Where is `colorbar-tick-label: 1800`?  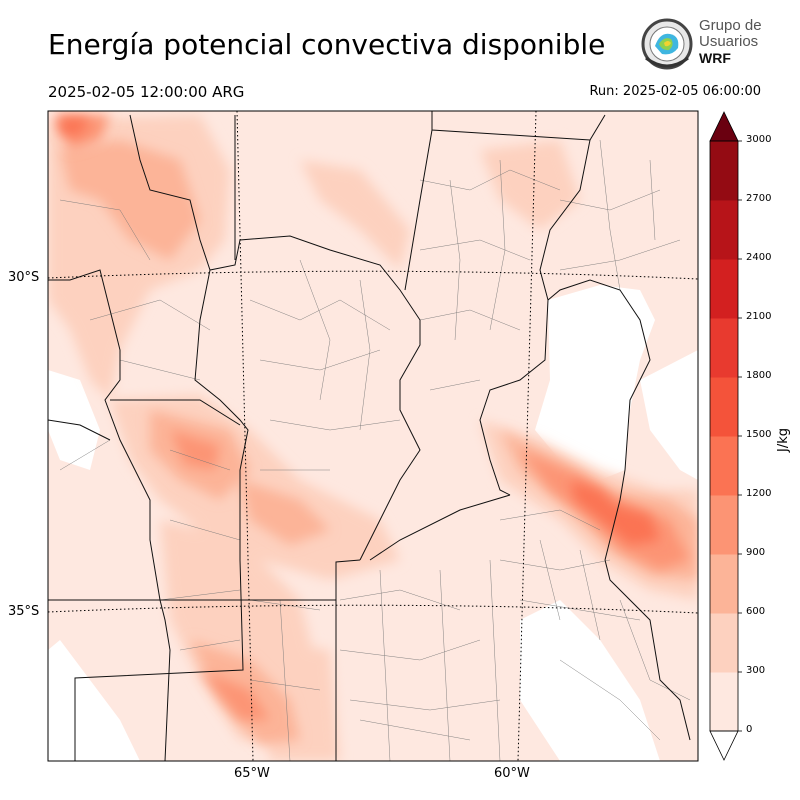
colorbar-tick-label: 1800 is located at coordinates (759, 375).